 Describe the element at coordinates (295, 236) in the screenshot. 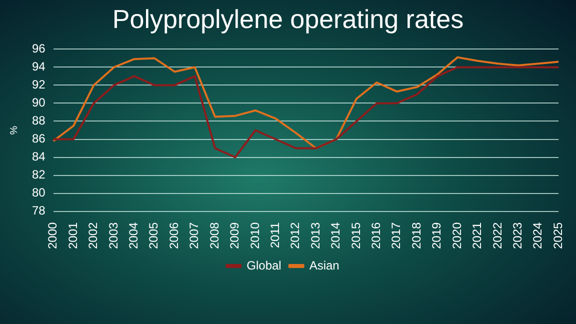

I see `x-tick-label: 2012` at that location.